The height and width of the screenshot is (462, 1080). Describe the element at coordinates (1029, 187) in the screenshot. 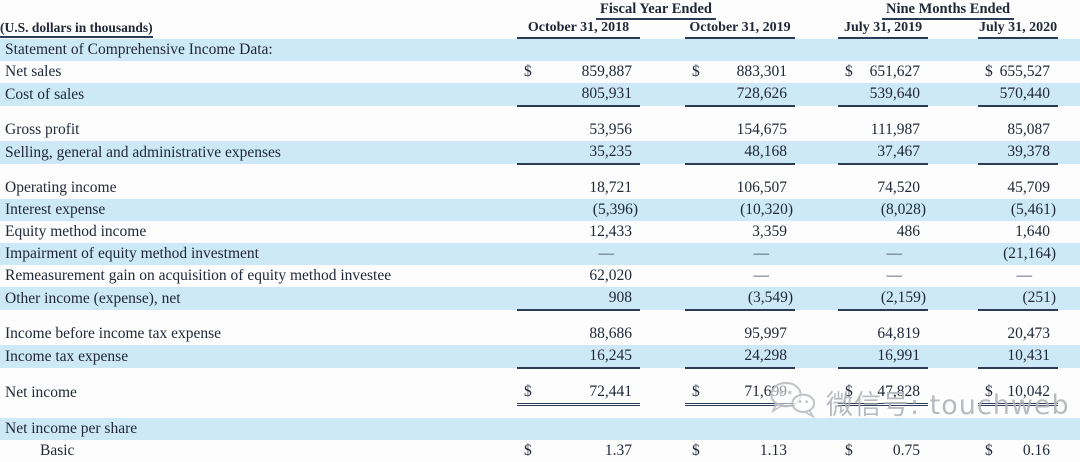

I see `cell-value: 45,709` at that location.